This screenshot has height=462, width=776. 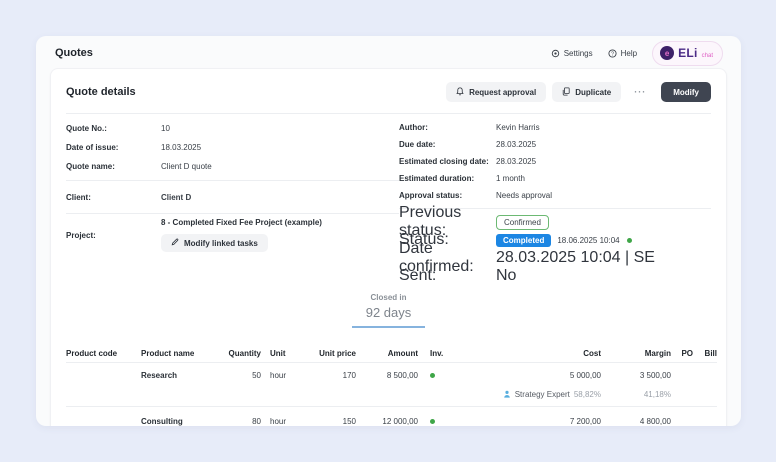 I want to click on tab-section: Closed in 92 days, so click(x=388, y=310).